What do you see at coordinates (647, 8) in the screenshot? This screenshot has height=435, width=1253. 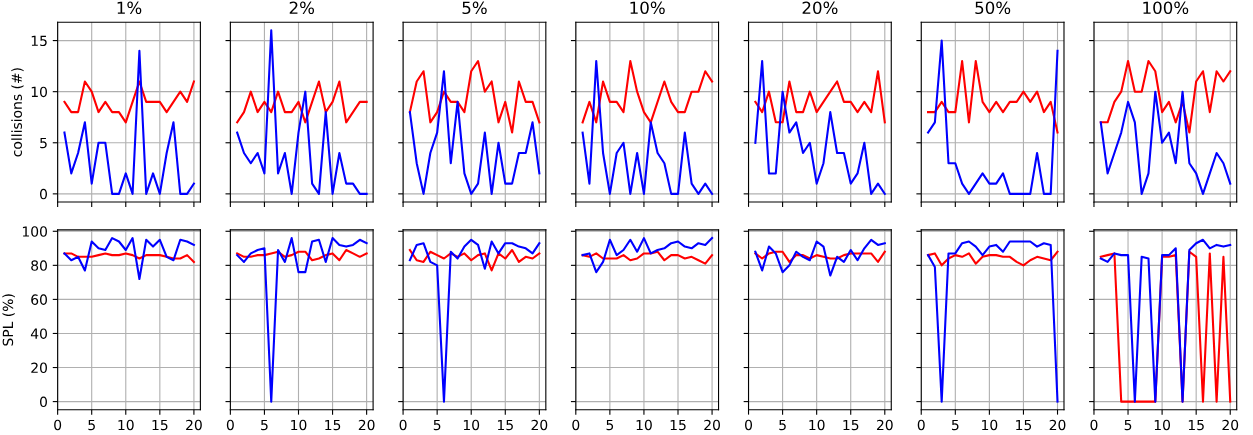 I see `chart-title: 10%` at bounding box center [647, 8].